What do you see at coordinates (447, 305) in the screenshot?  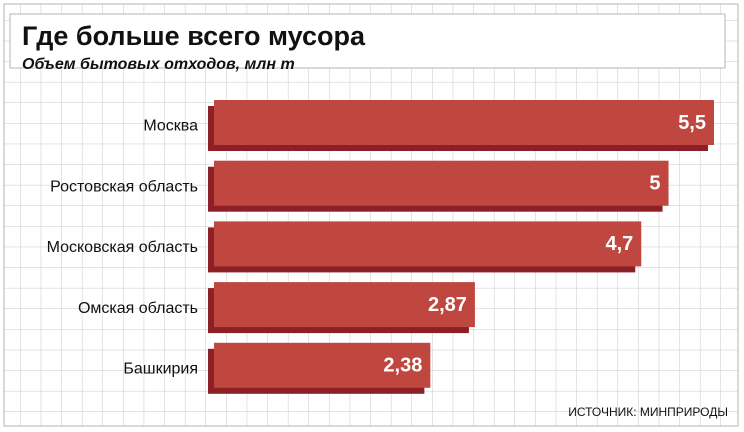 I see `value-label: 2,87` at bounding box center [447, 305].